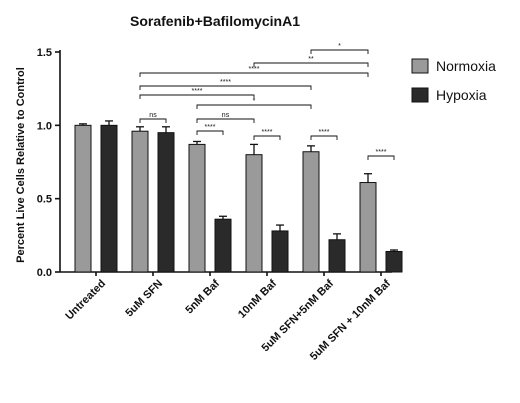 This screenshot has height=403, width=520. Describe the element at coordinates (311, 59) in the screenshot. I see `significance-label: **` at that location.